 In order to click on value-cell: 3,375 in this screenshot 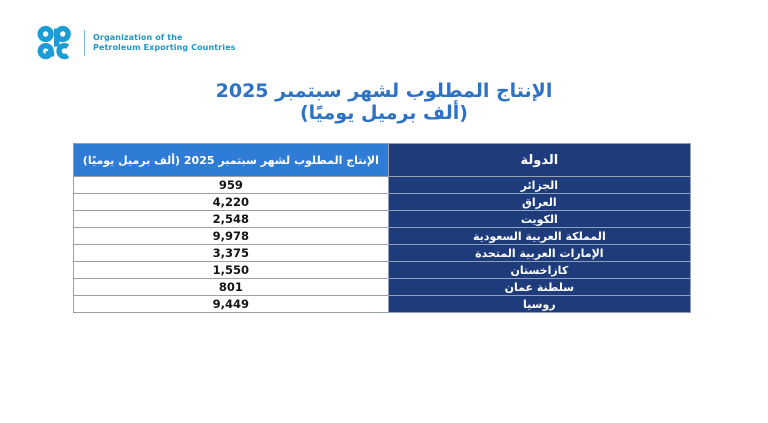, I will do `click(231, 253)`.